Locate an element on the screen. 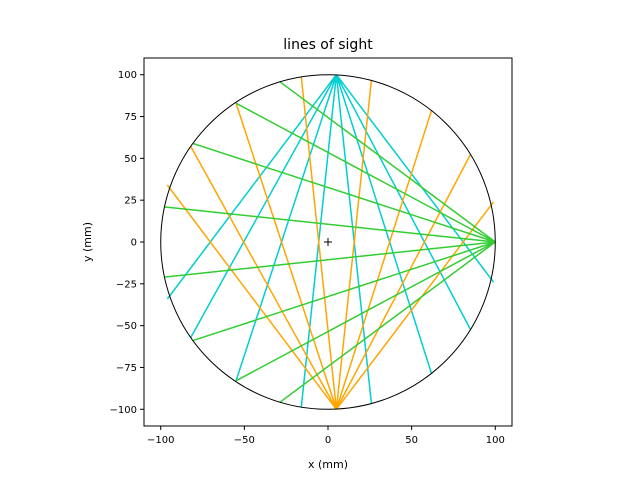  y-tick-label: 100 is located at coordinates (127, 75).